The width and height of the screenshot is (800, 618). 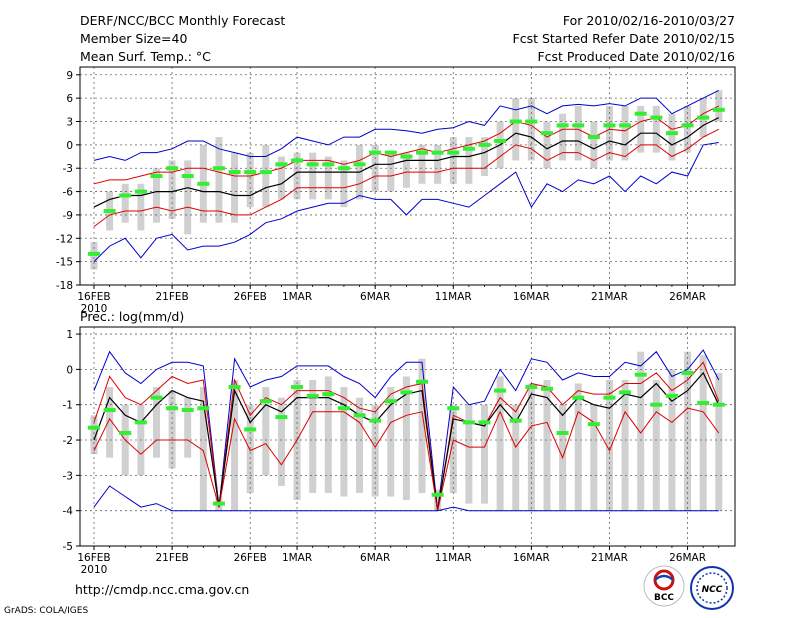 I want to click on x-tick-label: 6MAR, so click(x=375, y=297).